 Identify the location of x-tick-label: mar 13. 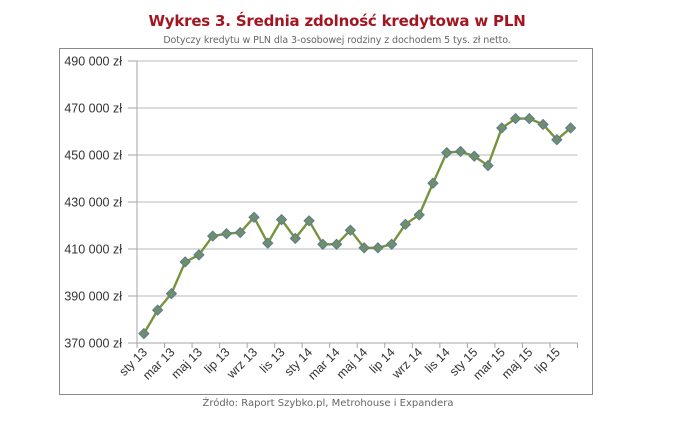
(158, 363).